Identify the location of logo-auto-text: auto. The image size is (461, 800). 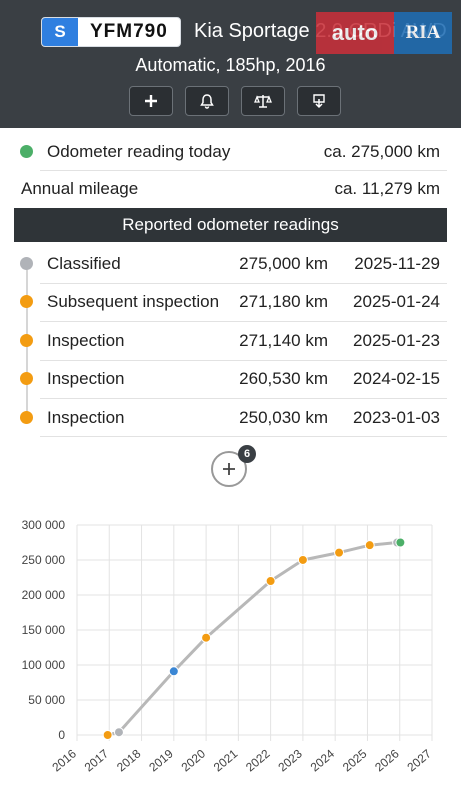
(355, 33).